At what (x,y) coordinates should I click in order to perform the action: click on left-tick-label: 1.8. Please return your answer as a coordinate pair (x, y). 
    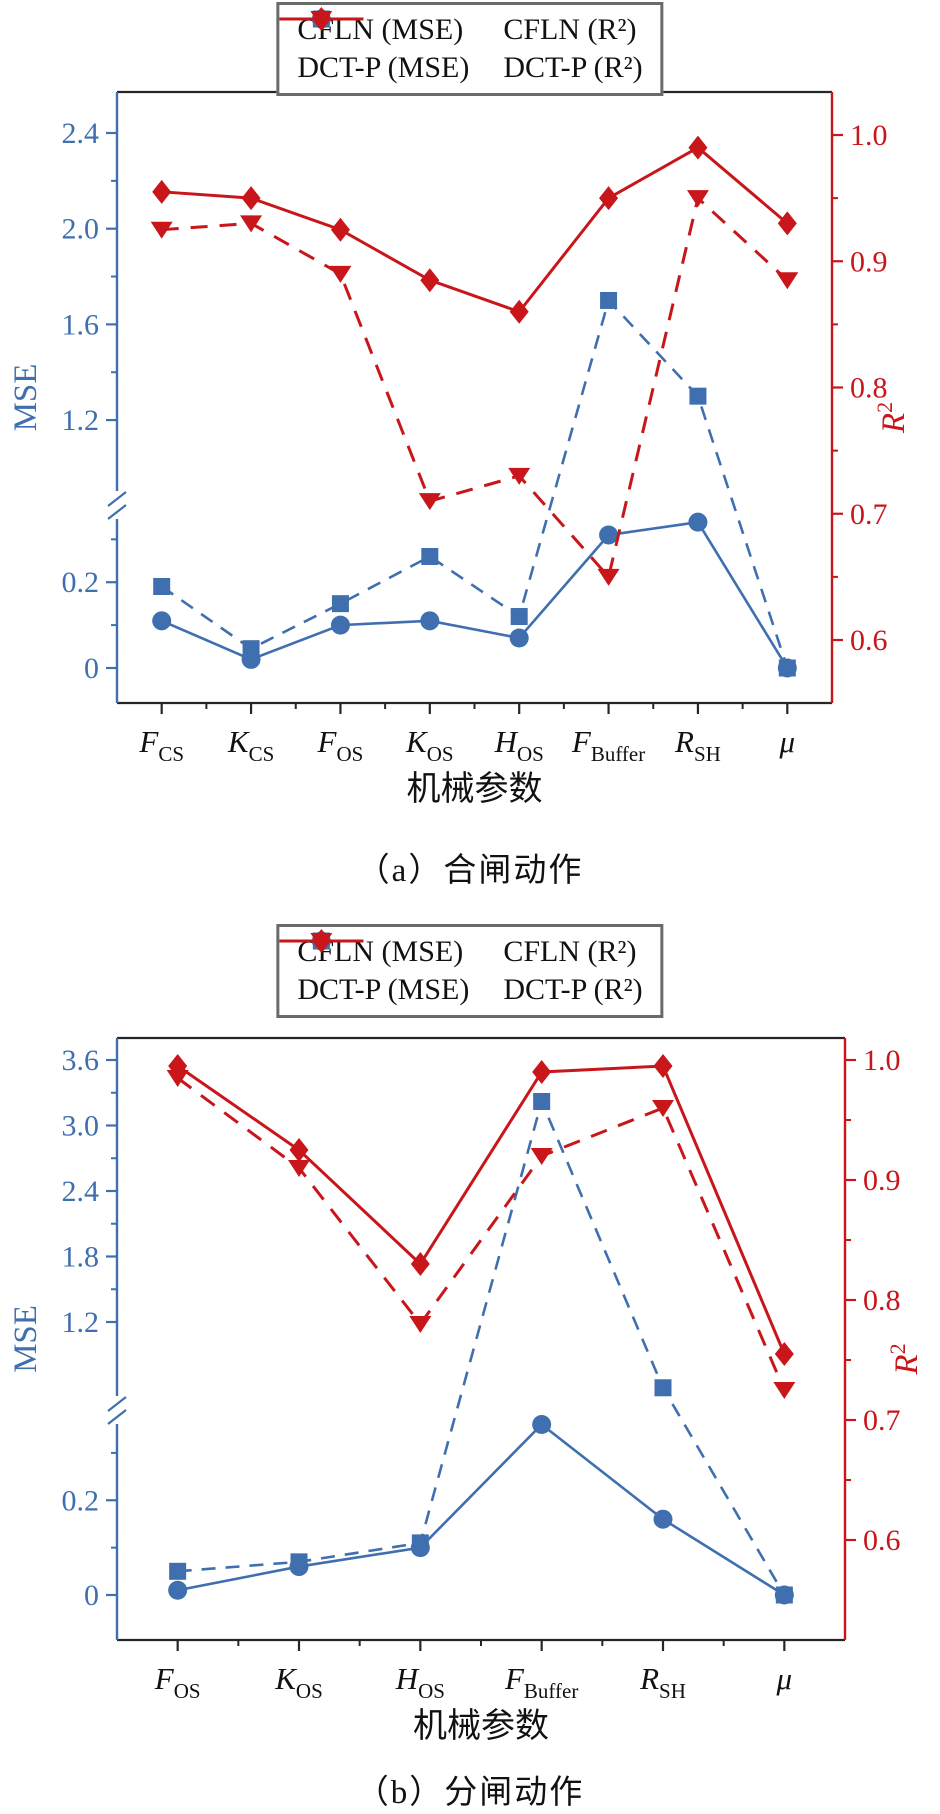
    Looking at the image, I should click on (81, 1257).